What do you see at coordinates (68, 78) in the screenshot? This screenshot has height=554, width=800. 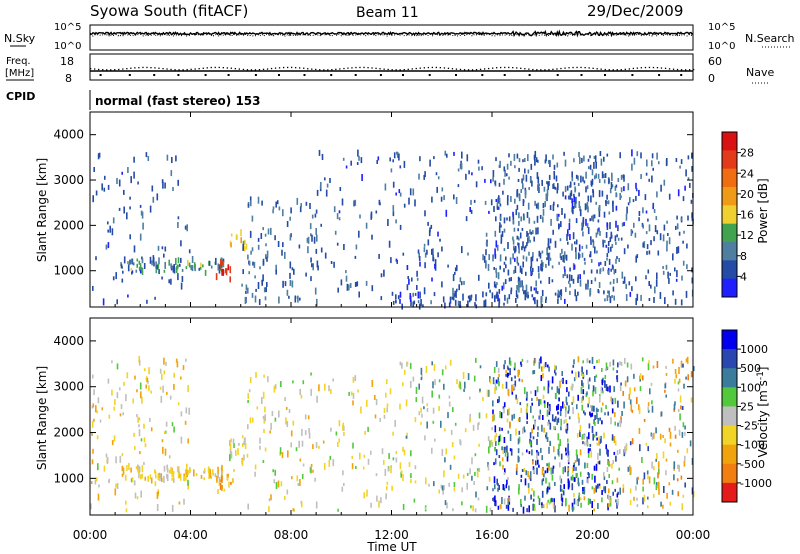 I see `freq-left-tick-bottom: 8` at bounding box center [68, 78].